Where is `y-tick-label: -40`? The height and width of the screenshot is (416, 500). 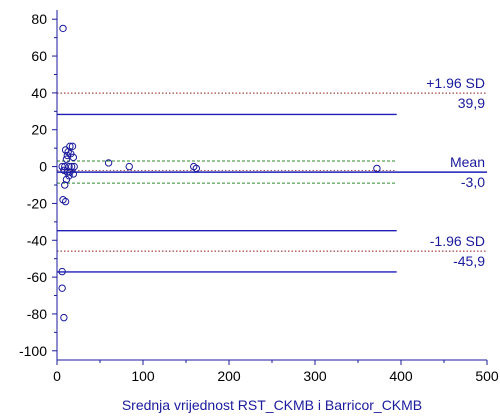 y-tick-label: -40 is located at coordinates (37, 240).